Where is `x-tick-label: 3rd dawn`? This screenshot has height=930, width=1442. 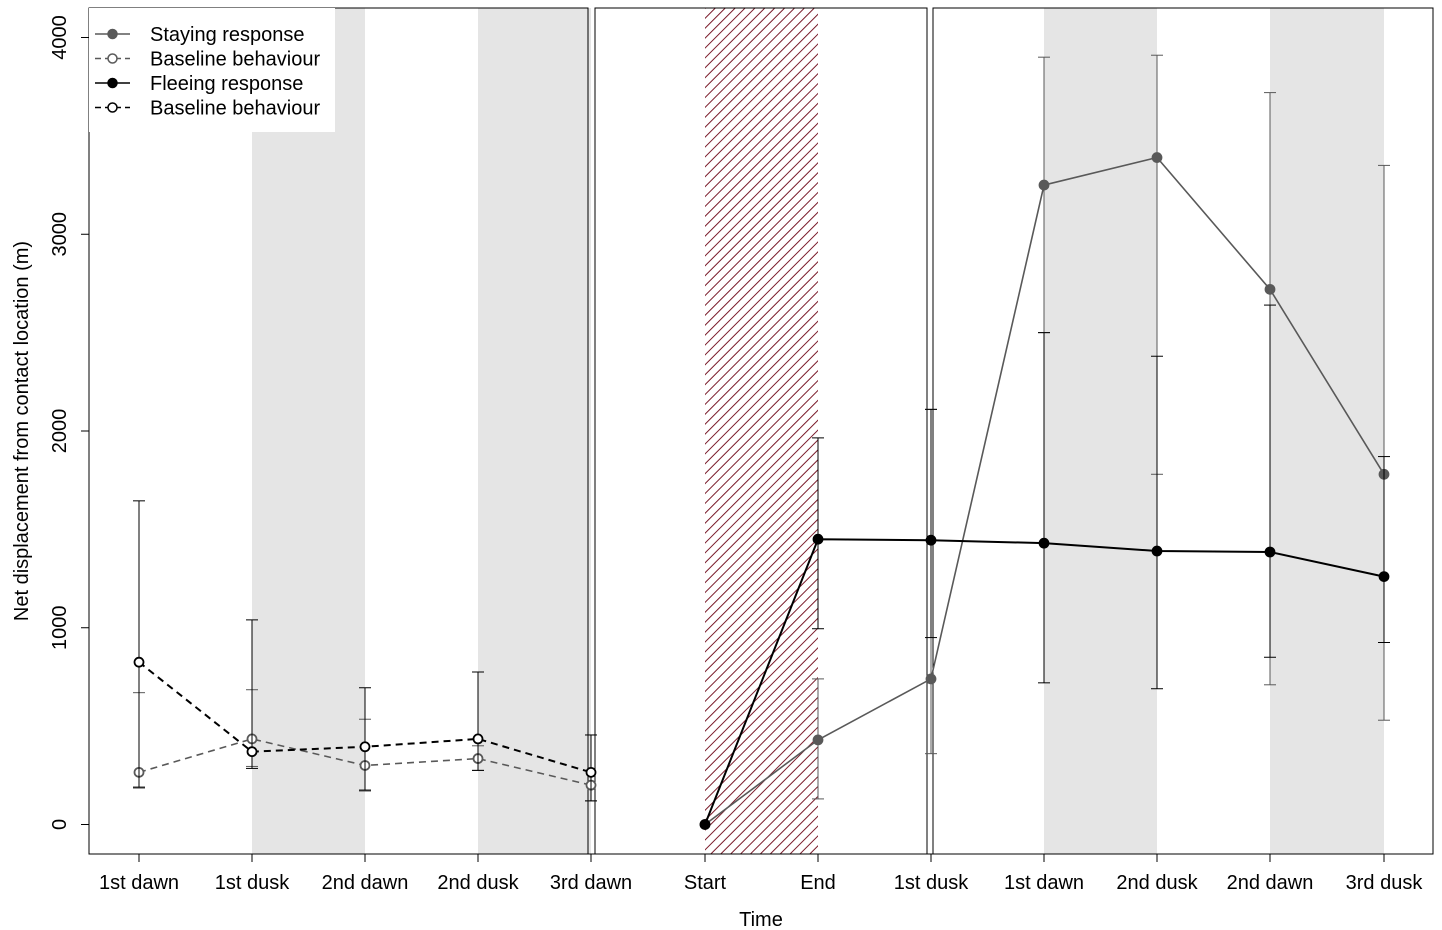
x-tick-label: 3rd dawn is located at coordinates (591, 883).